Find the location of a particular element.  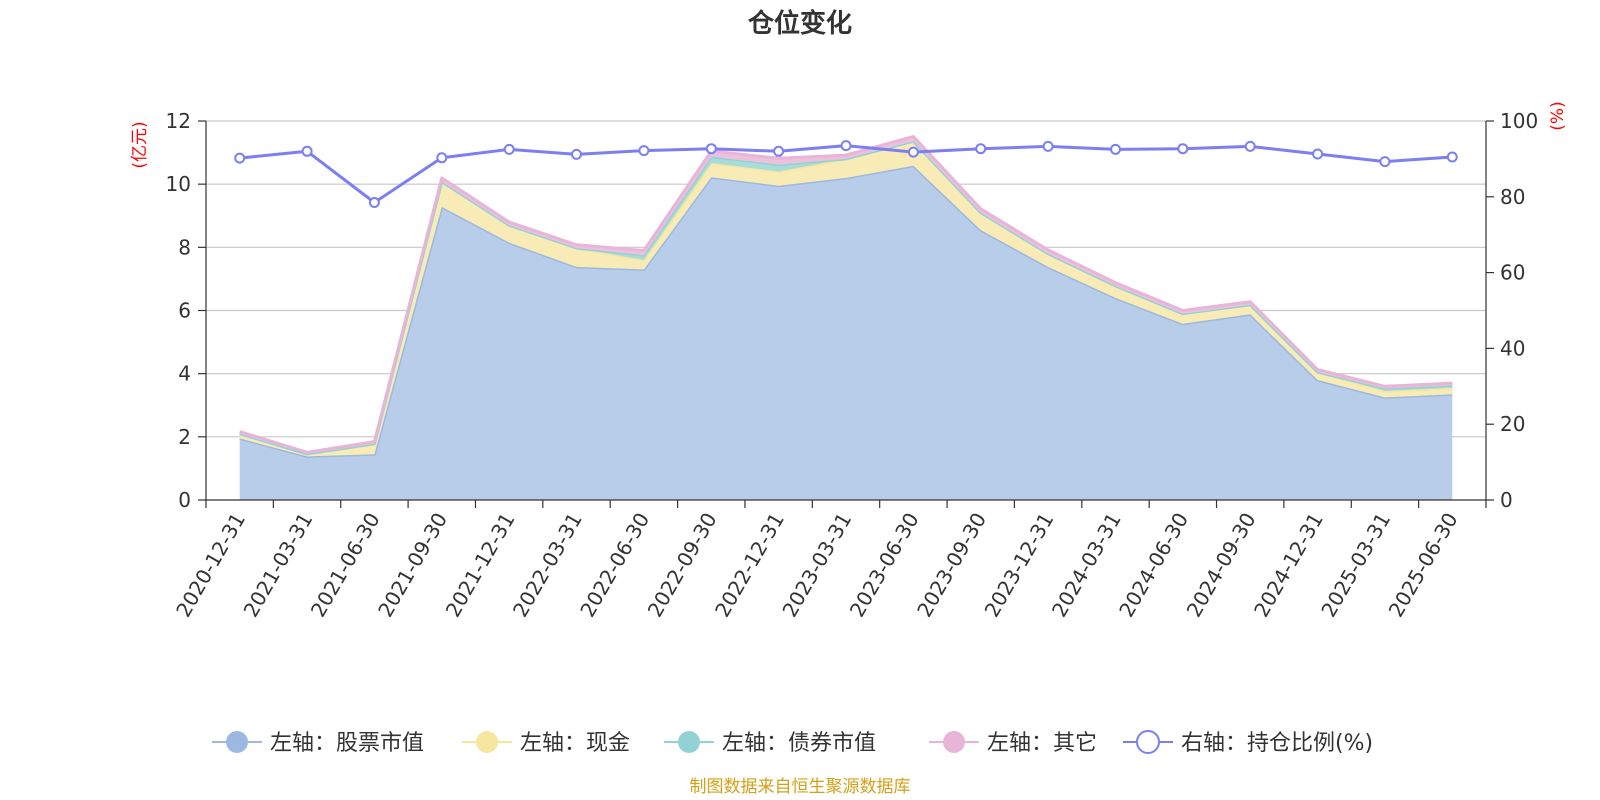

right-tick-label: 60 is located at coordinates (1512, 273).